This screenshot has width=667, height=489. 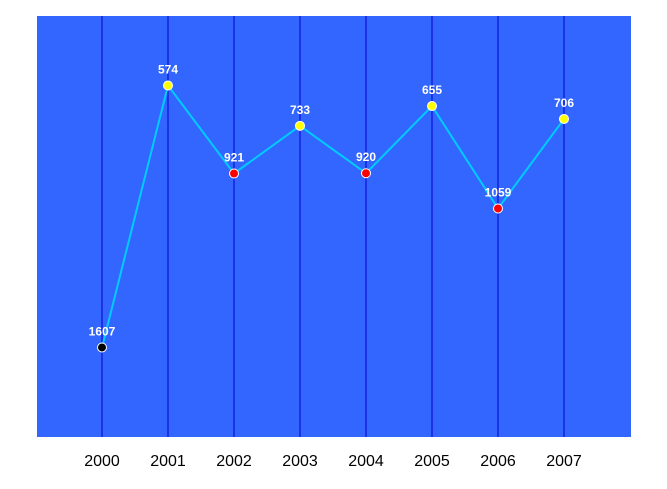 What do you see at coordinates (102, 461) in the screenshot?
I see `x-tick-label: 2000` at bounding box center [102, 461].